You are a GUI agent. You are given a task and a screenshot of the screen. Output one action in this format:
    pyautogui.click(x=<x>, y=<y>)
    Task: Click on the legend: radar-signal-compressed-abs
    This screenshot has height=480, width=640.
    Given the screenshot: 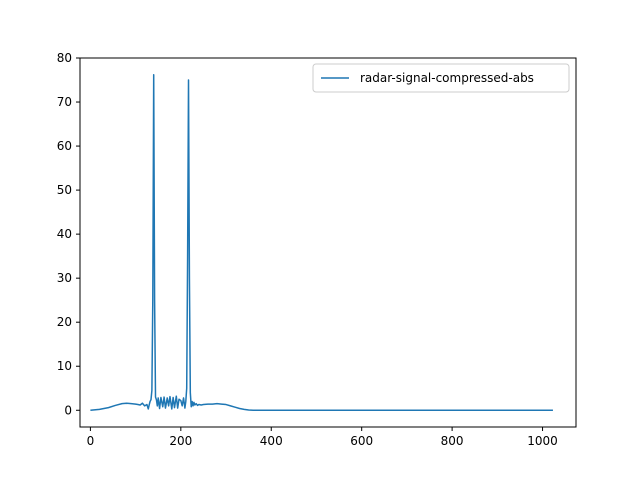 What is the action you would take?
    pyautogui.click(x=441, y=78)
    